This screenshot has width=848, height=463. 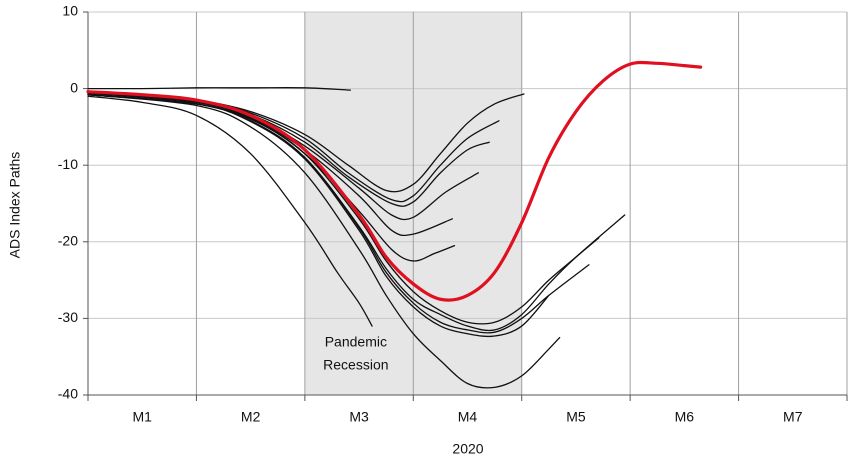 I want to click on y-tick-label: -30, so click(x=68, y=317).